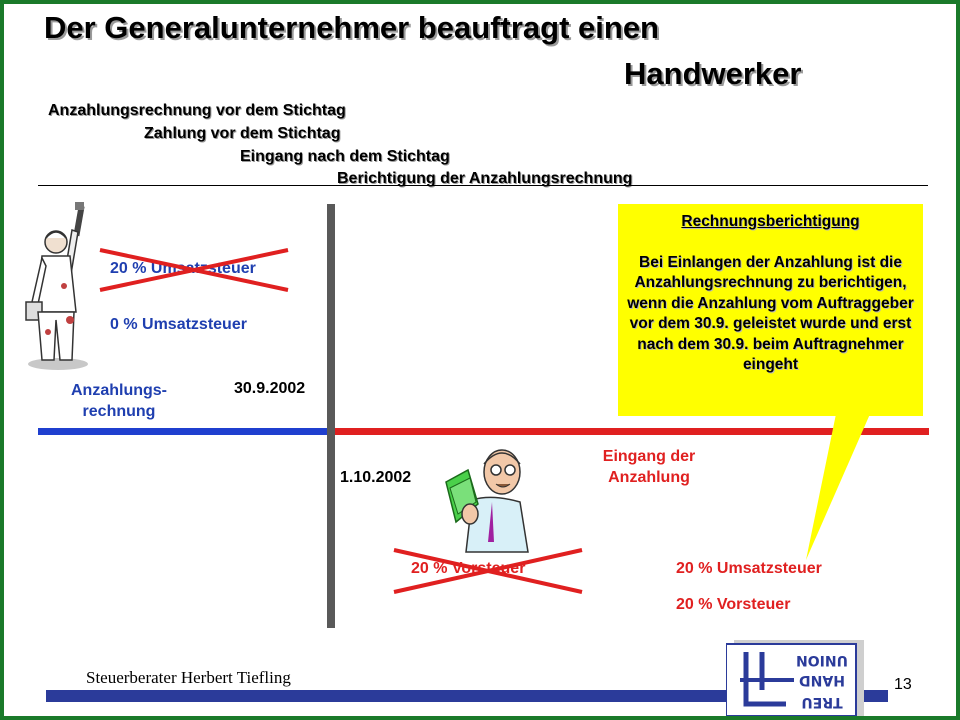 This screenshot has width=960, height=720. I want to click on header-divider, so click(483, 185).